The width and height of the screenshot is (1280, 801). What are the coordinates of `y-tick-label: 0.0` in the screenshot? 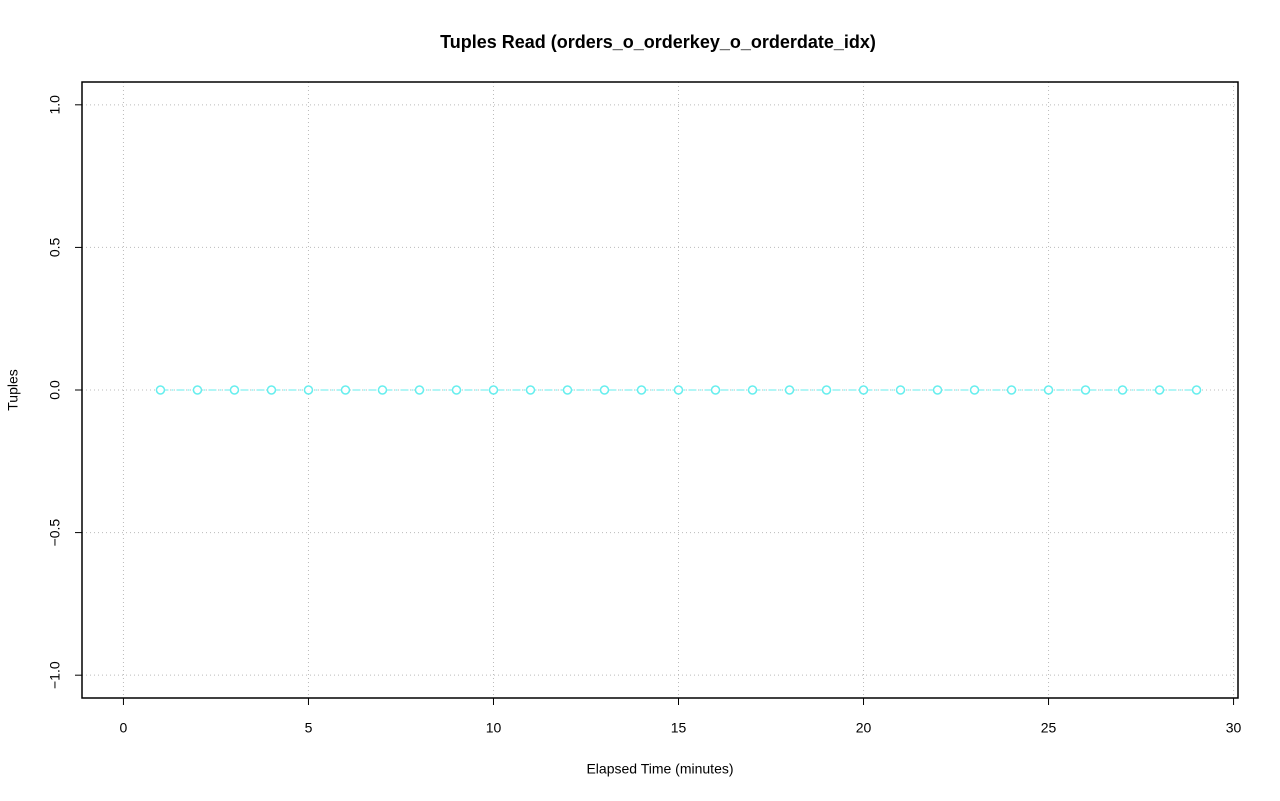 It's located at (55, 390).